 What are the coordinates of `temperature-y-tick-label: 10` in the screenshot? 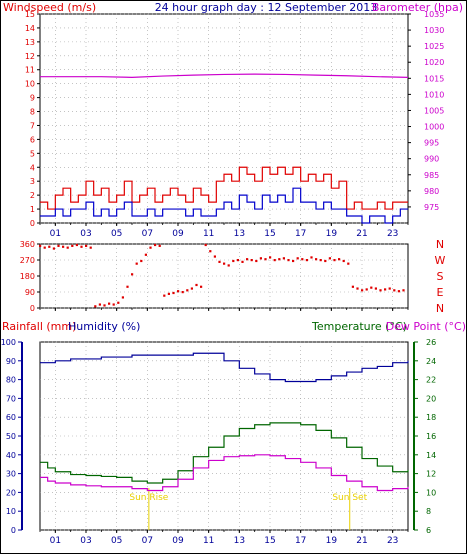 It's located at (431, 492).